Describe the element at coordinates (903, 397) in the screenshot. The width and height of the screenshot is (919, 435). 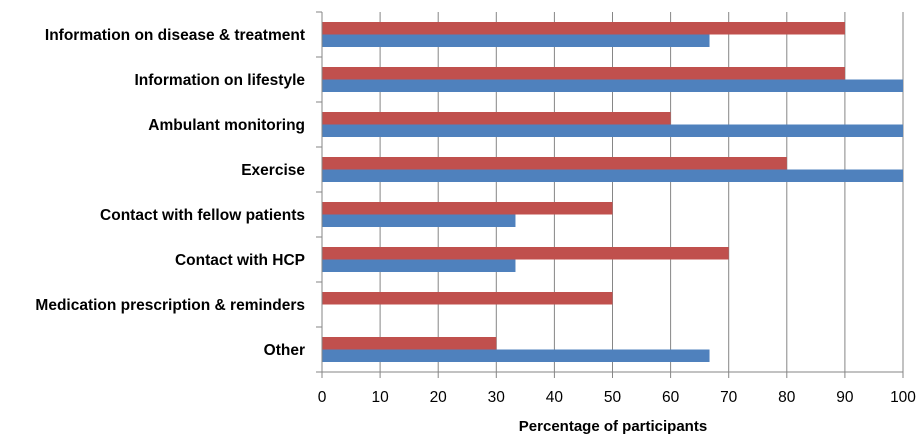
I see `x-tick-label-100: 100` at that location.